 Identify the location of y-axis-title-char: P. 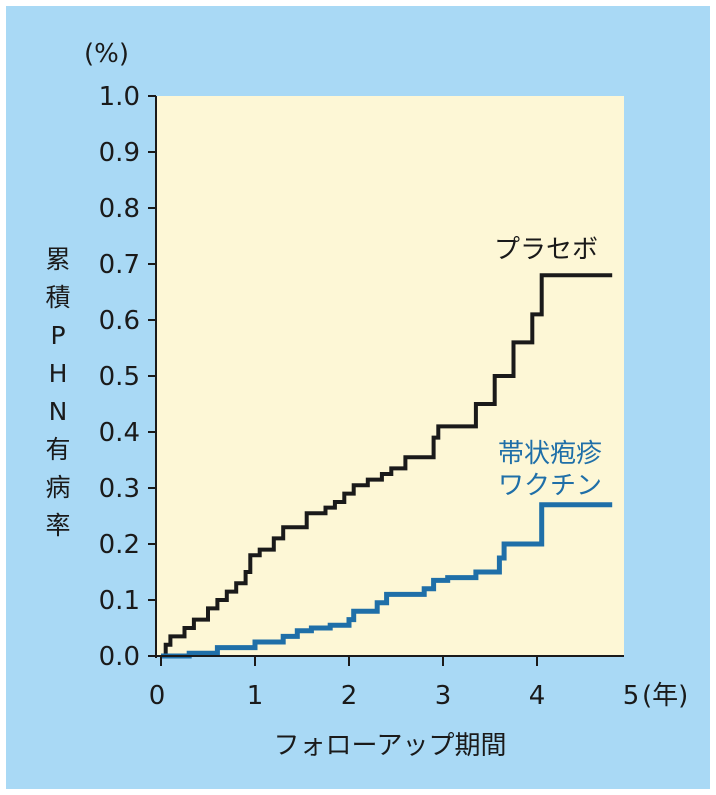
(57, 335).